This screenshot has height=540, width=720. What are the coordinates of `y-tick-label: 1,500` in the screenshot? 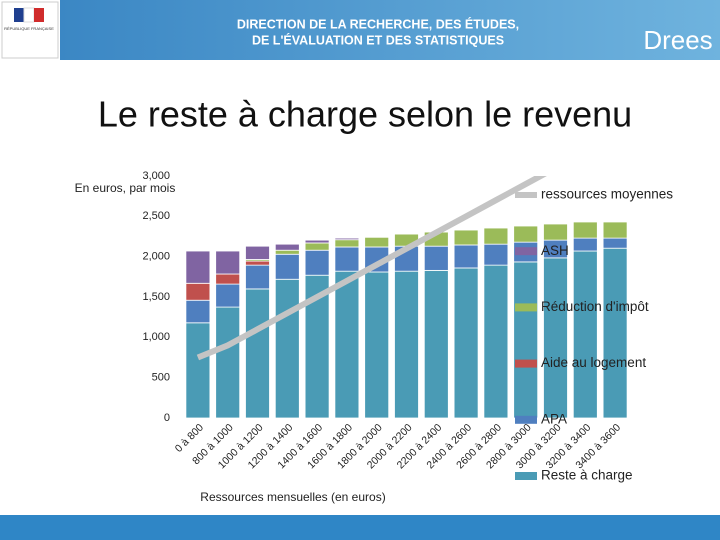 It's located at (156, 297).